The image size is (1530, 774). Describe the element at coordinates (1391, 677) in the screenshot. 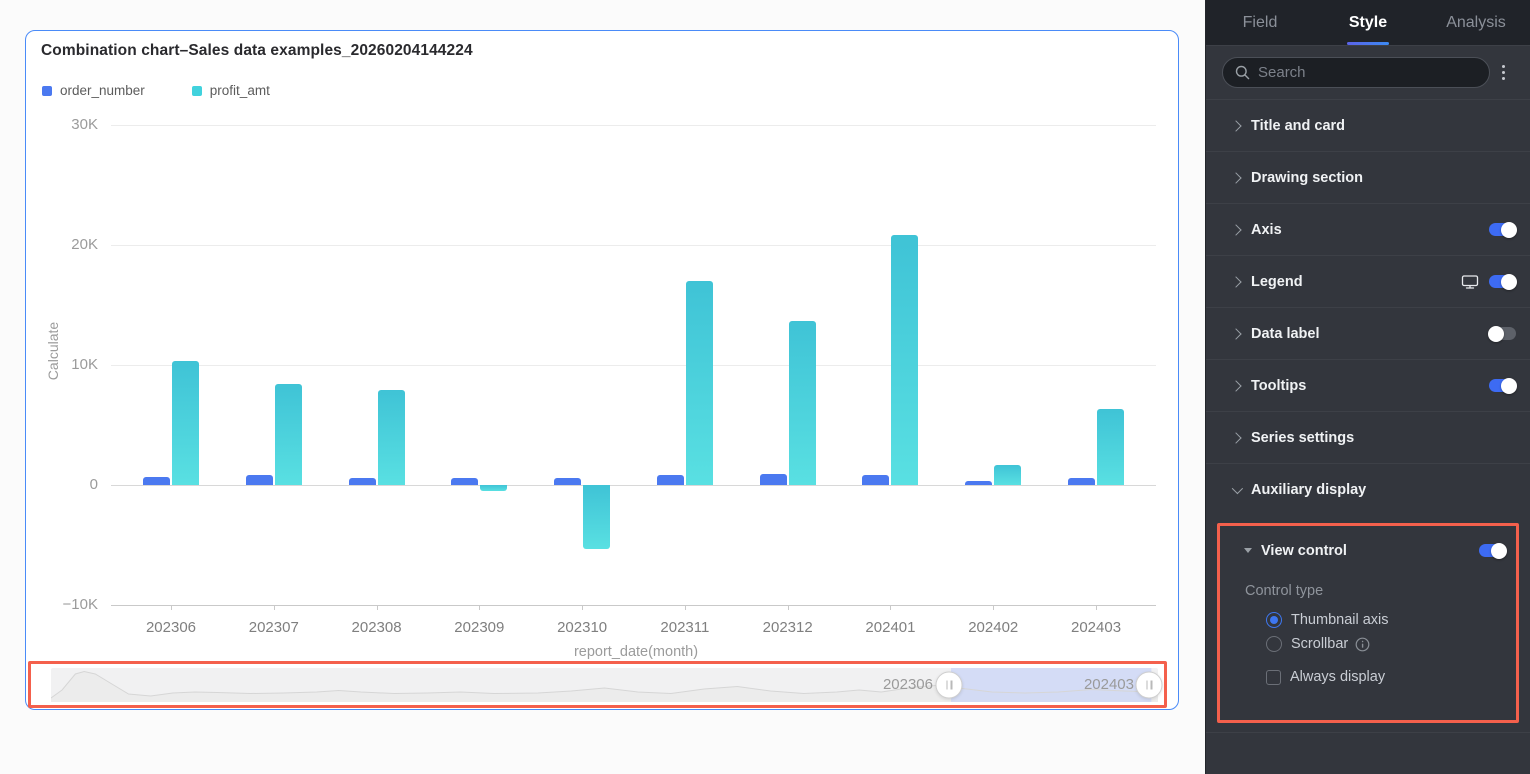

I see `checkbox-always-display: Always display` at that location.